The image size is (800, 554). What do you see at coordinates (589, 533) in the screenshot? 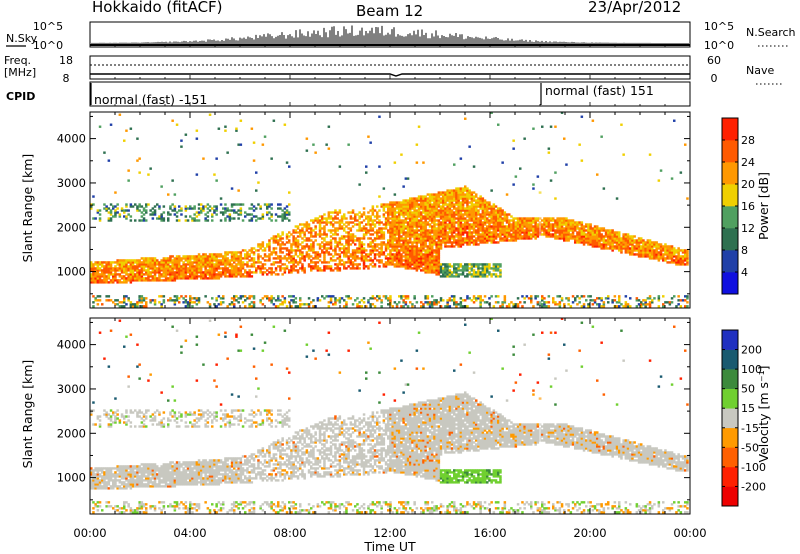
I see `time-tick-label: 20:00` at bounding box center [589, 533].